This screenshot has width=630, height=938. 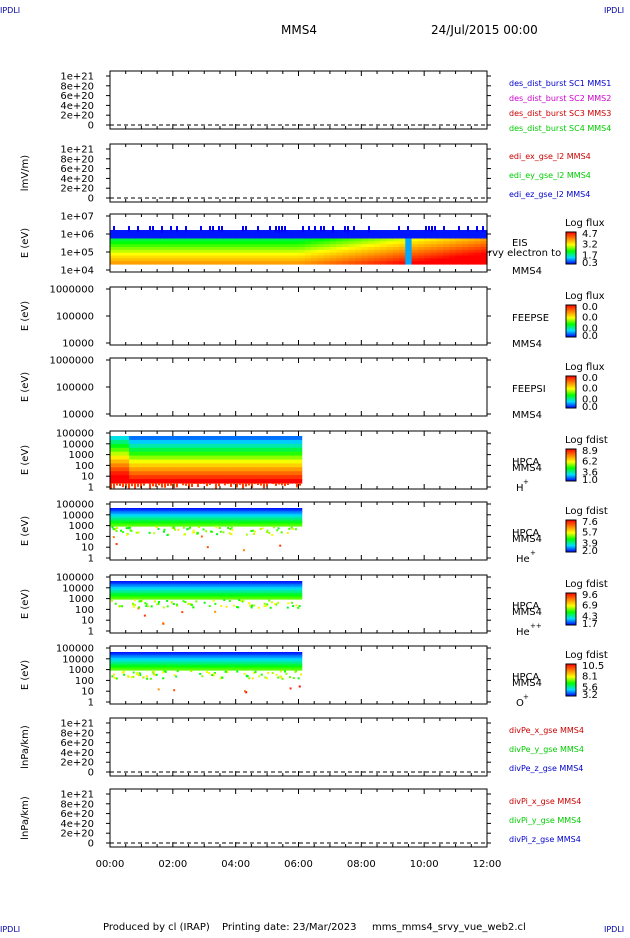 I want to click on legend-entry: divPi_y_gse MMS4, so click(x=545, y=820).